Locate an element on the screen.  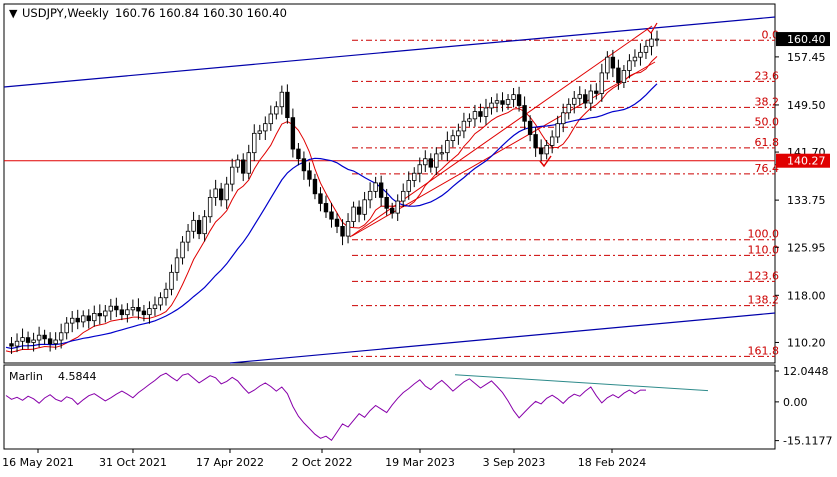
price-tick-label: 133.75 is located at coordinates (806, 200).